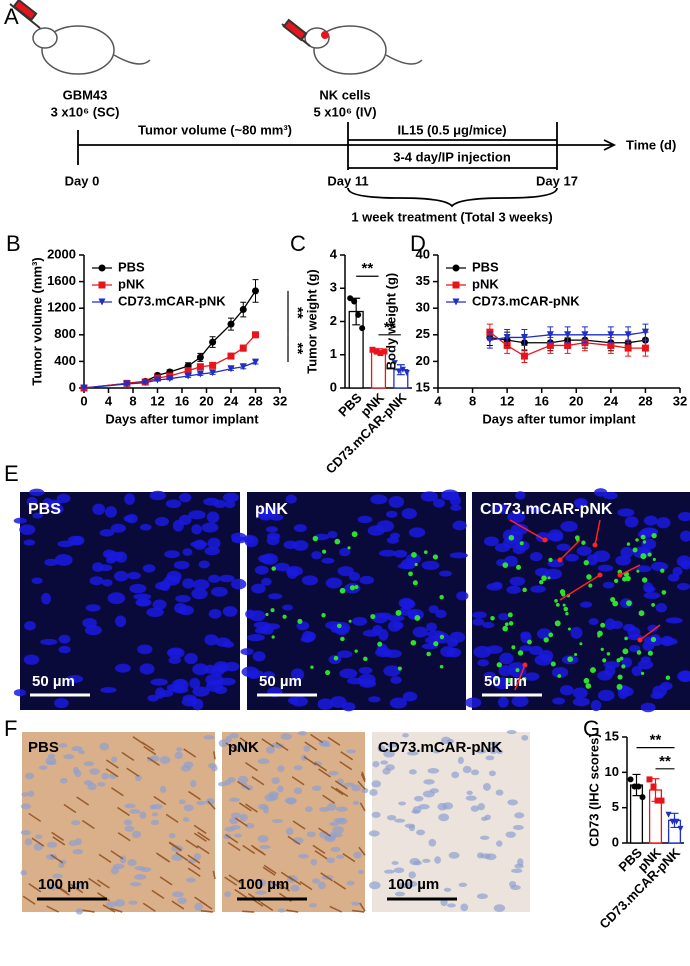 This screenshot has height=966, width=690. Describe the element at coordinates (559, 418) in the screenshot. I see `x-axis-label: Days after tumor implant` at that location.